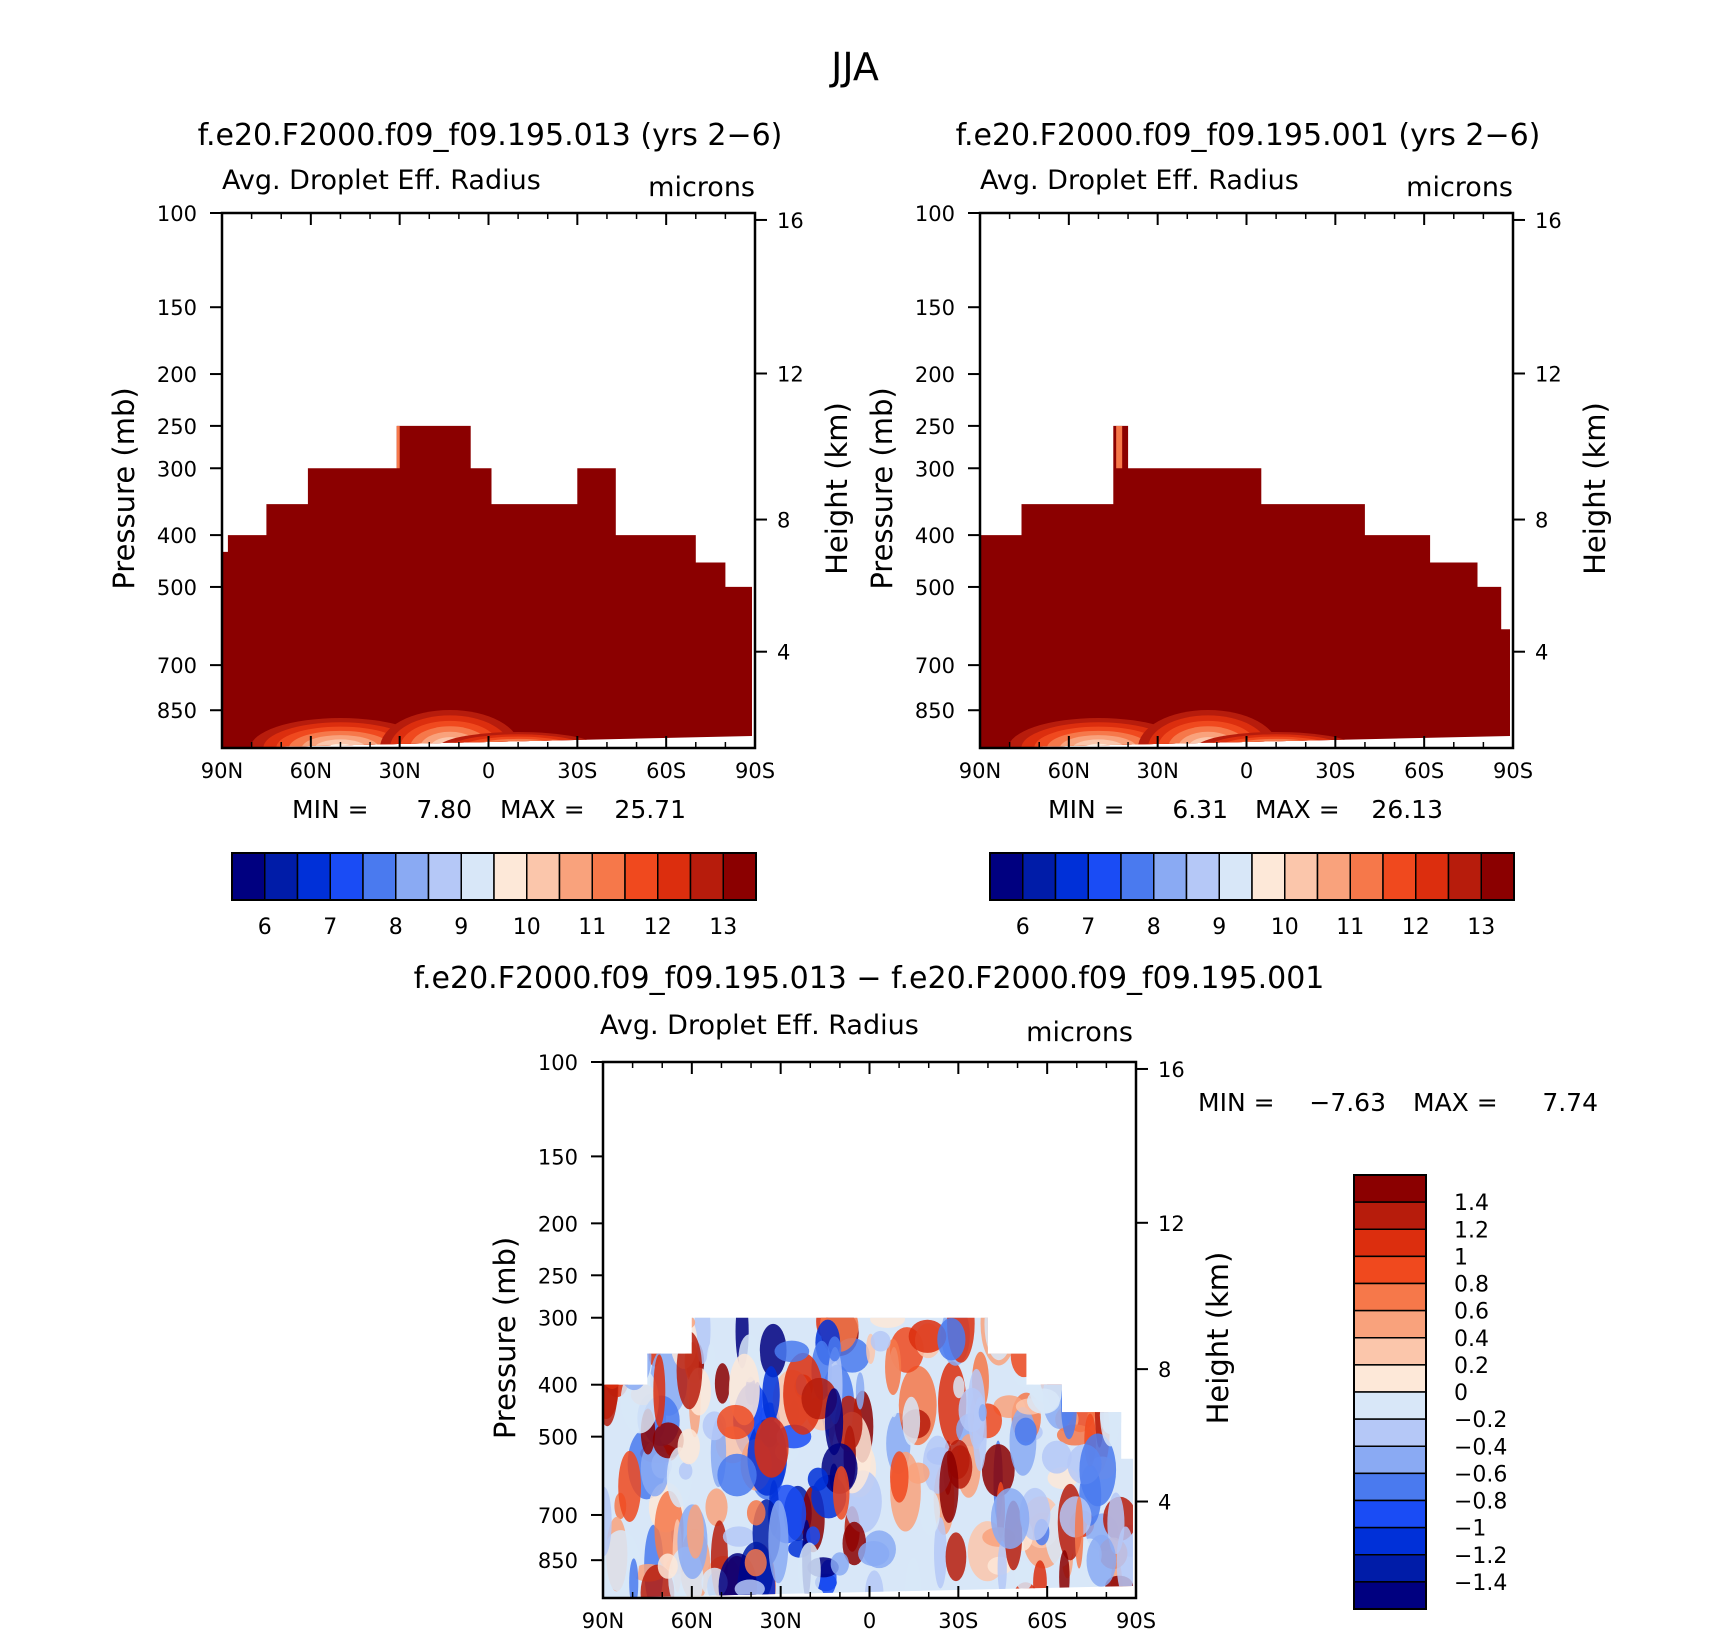  What do you see at coordinates (759, 1025) in the screenshot?
I see `panel-3-variable: Avg. Droplet Eff. Radius` at bounding box center [759, 1025].